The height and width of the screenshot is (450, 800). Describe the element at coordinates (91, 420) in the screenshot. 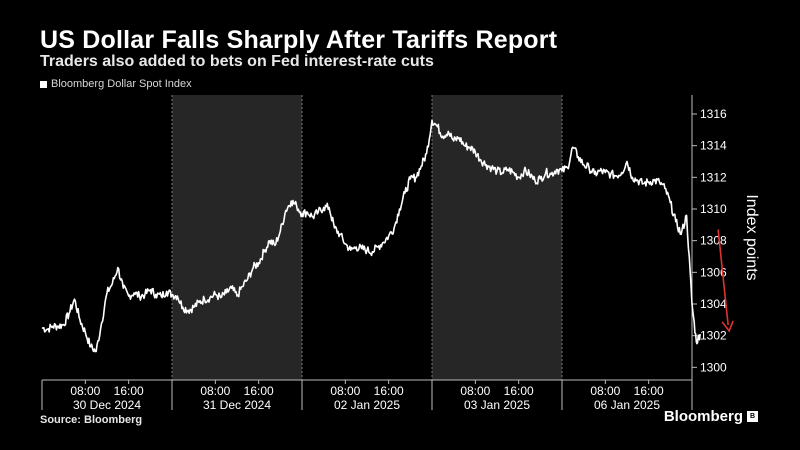

I see `source-note: Source: Bloomberg` at that location.